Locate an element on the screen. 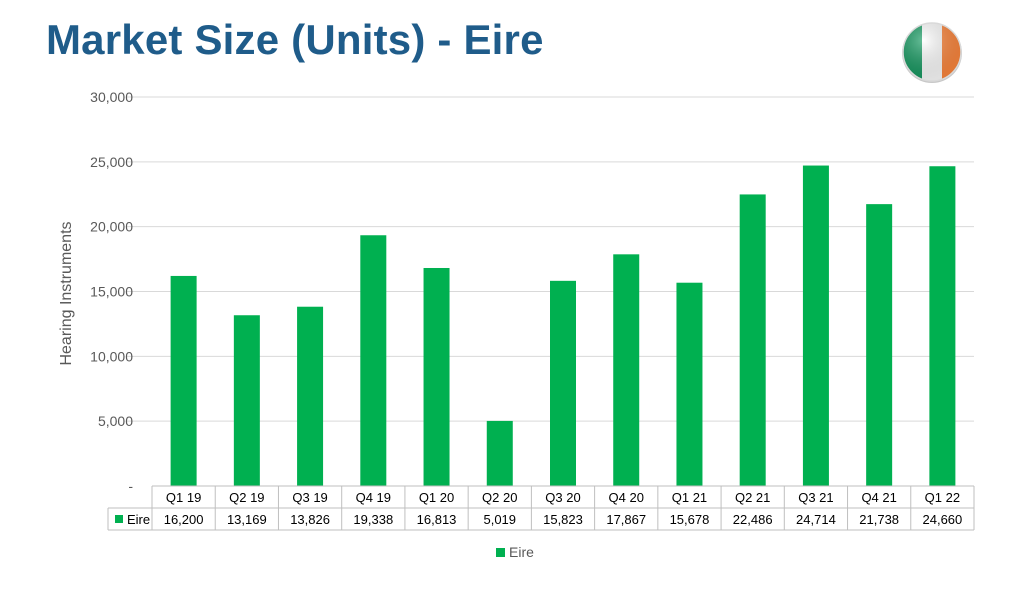 The height and width of the screenshot is (600, 1024). table-series-key is located at coordinates (119, 519).